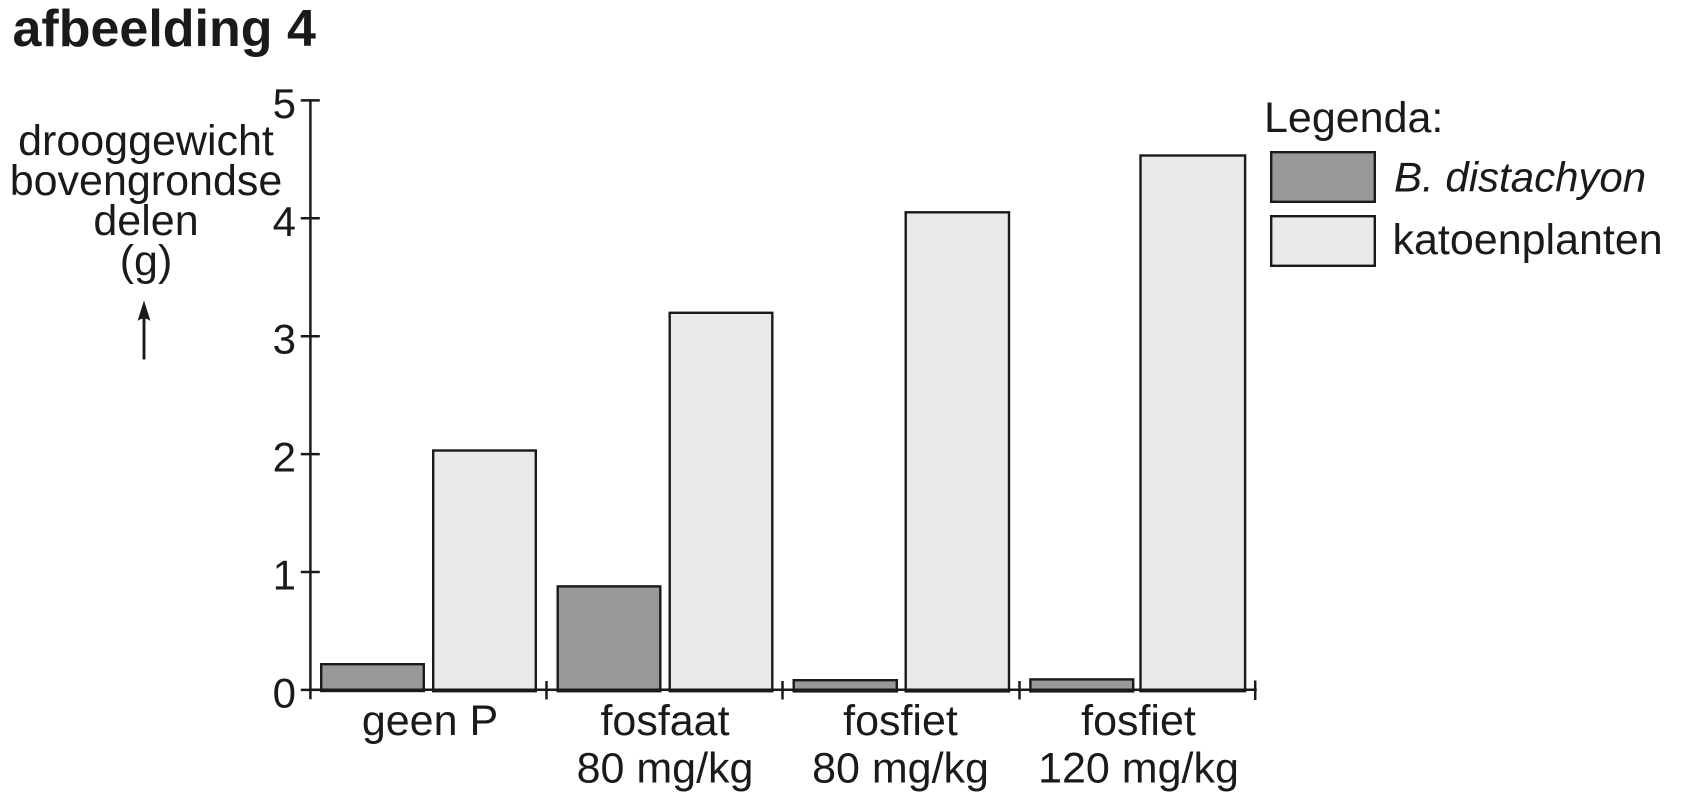  I want to click on svg-text: B. distachyon, so click(1520, 177).